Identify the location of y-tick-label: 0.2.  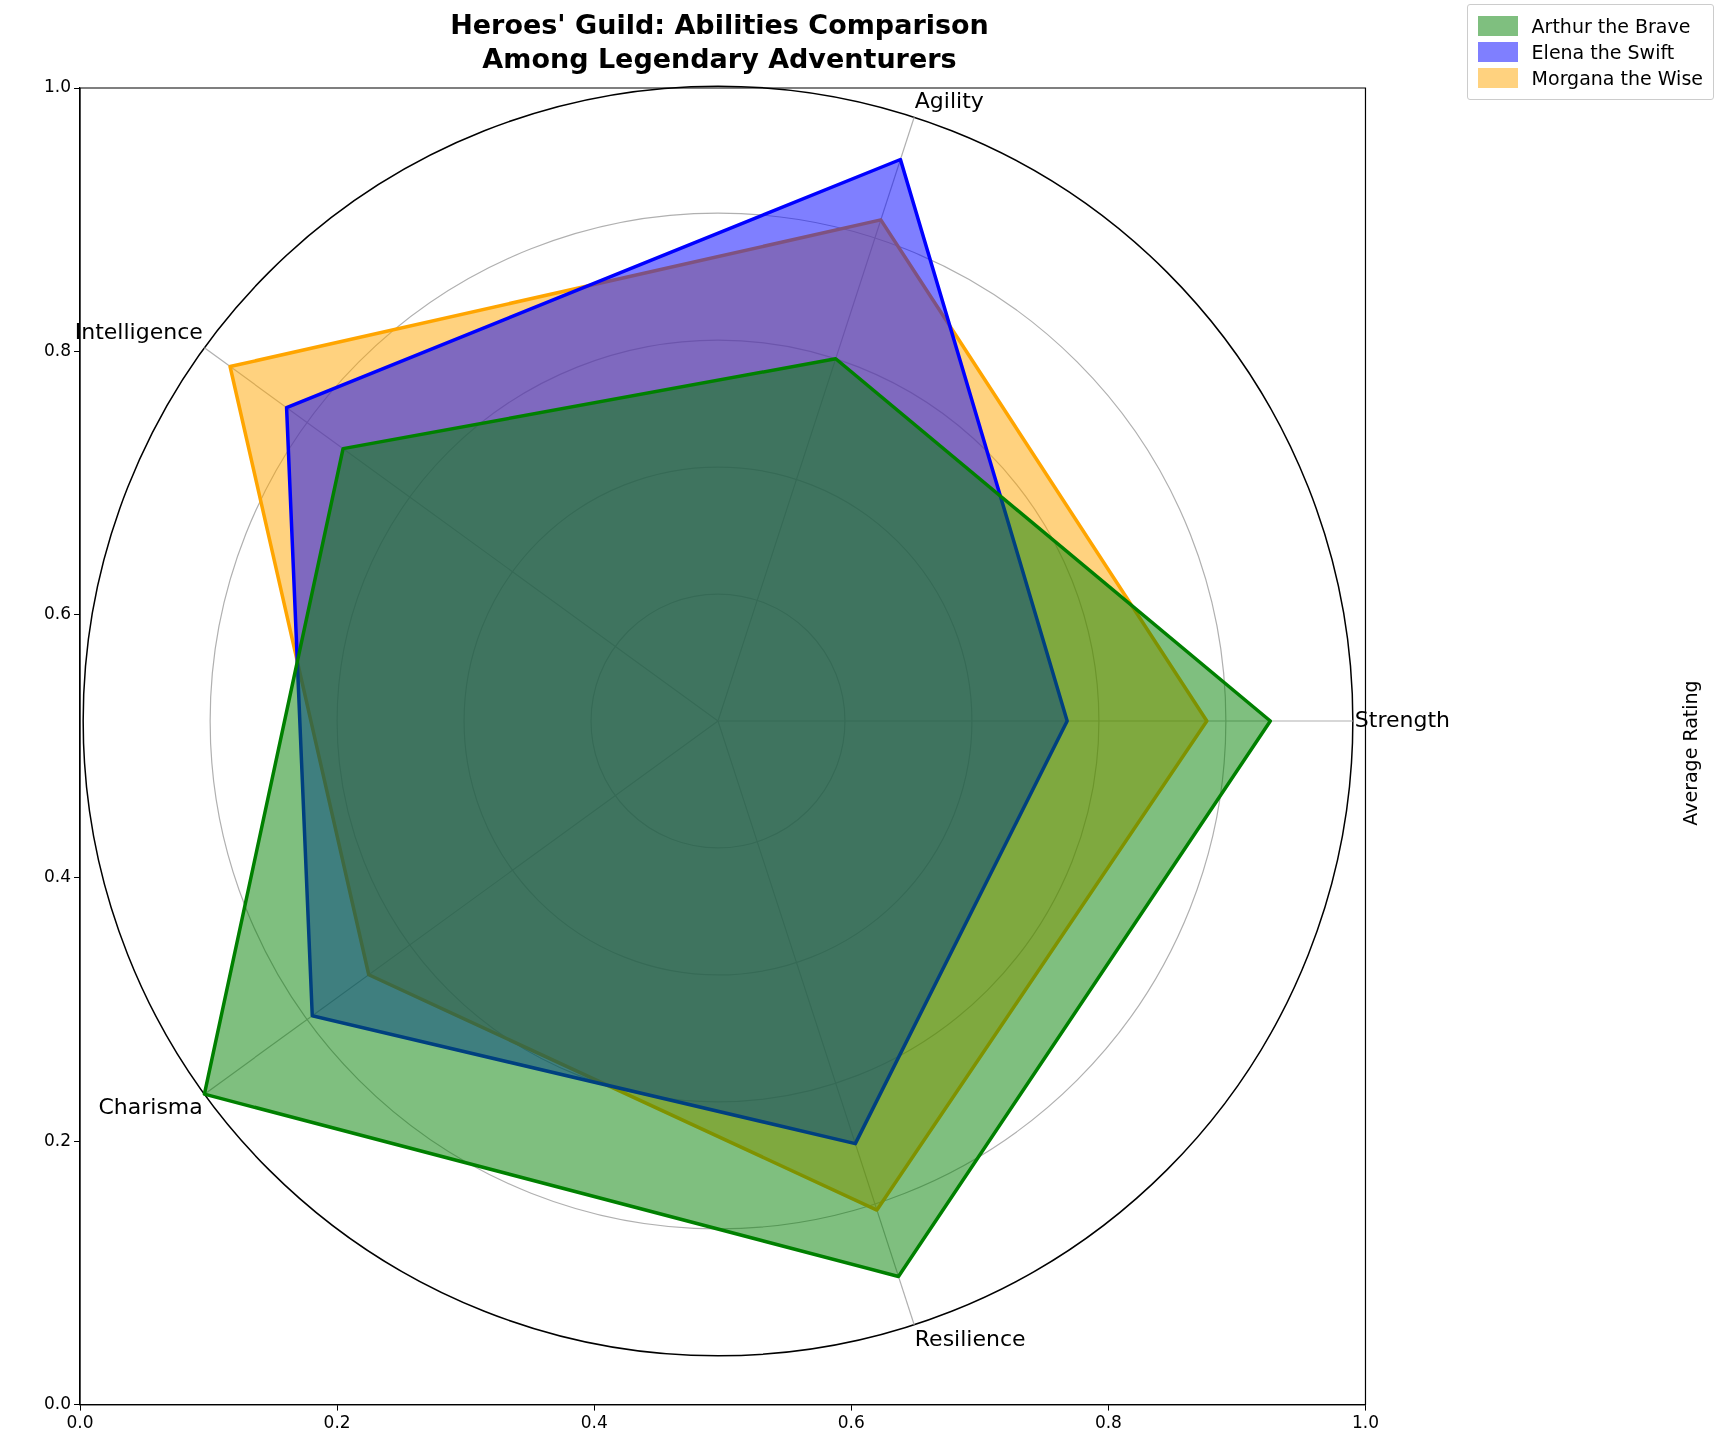
(57, 1139).